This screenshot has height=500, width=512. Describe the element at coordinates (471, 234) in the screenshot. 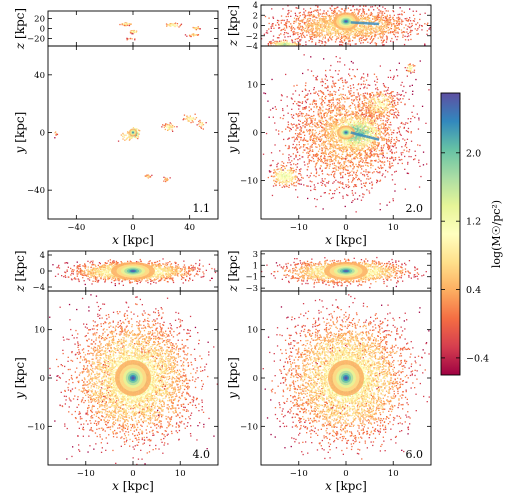

I see `colorbar: −0.4 0.4 1.2 2.0 log(M☉/pc²)` at that location.